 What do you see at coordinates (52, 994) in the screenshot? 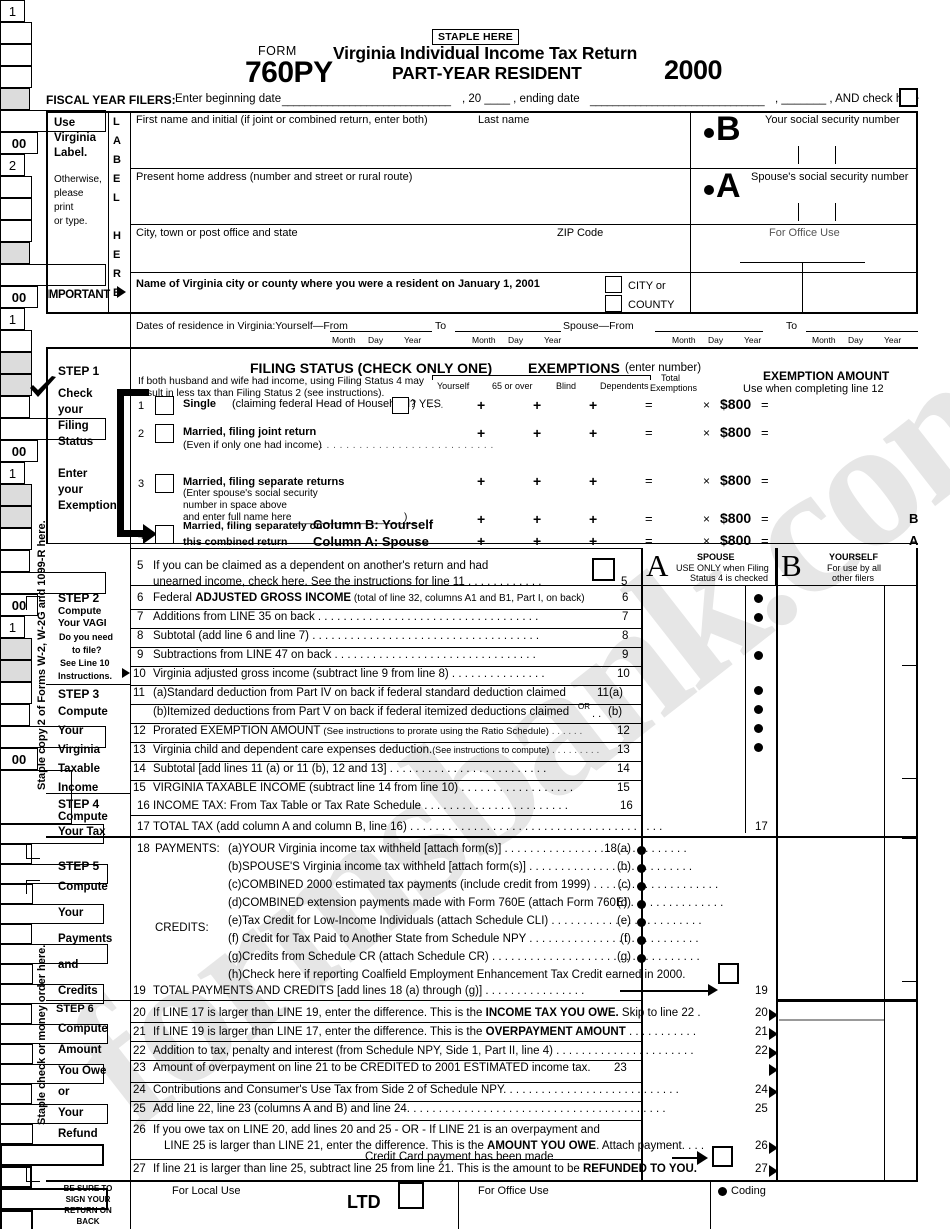
I see `line8-value-a` at bounding box center [52, 994].